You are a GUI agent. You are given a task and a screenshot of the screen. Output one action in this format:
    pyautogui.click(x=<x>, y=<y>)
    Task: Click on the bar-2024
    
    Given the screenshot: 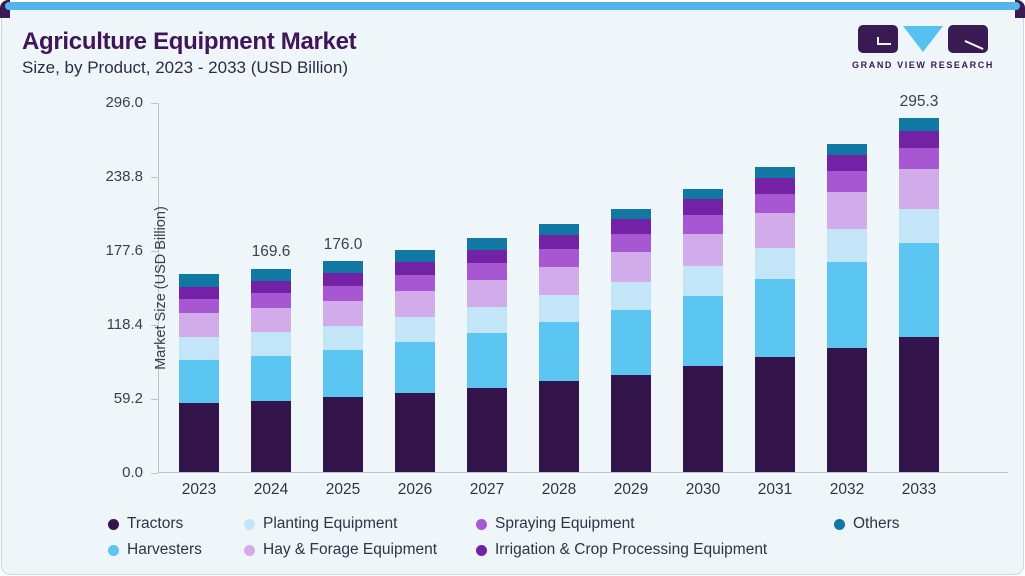 What is the action you would take?
    pyautogui.click(x=271, y=370)
    